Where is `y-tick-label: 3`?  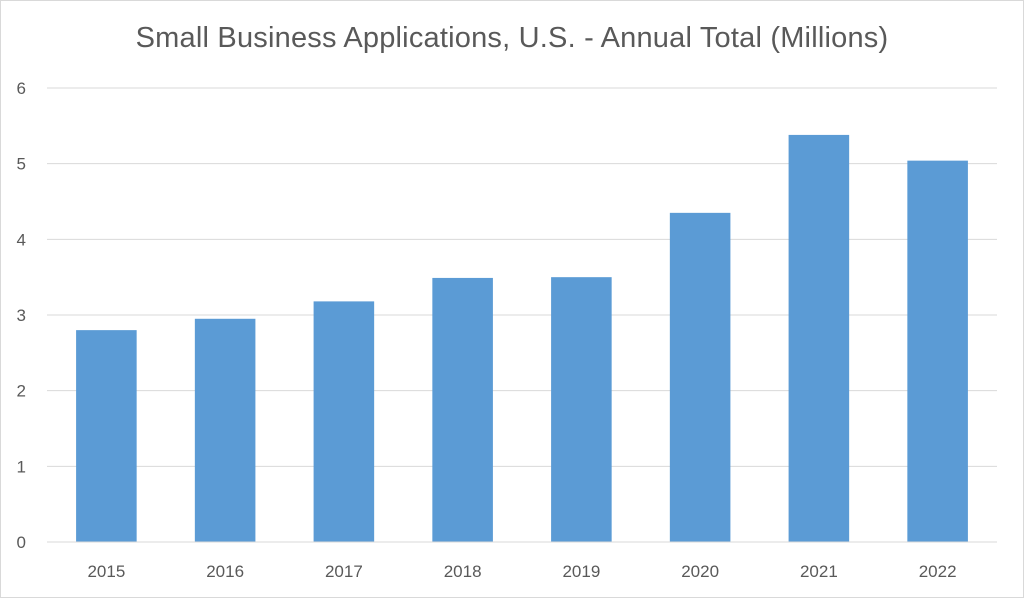
y-tick-label: 3 is located at coordinates (21, 315).